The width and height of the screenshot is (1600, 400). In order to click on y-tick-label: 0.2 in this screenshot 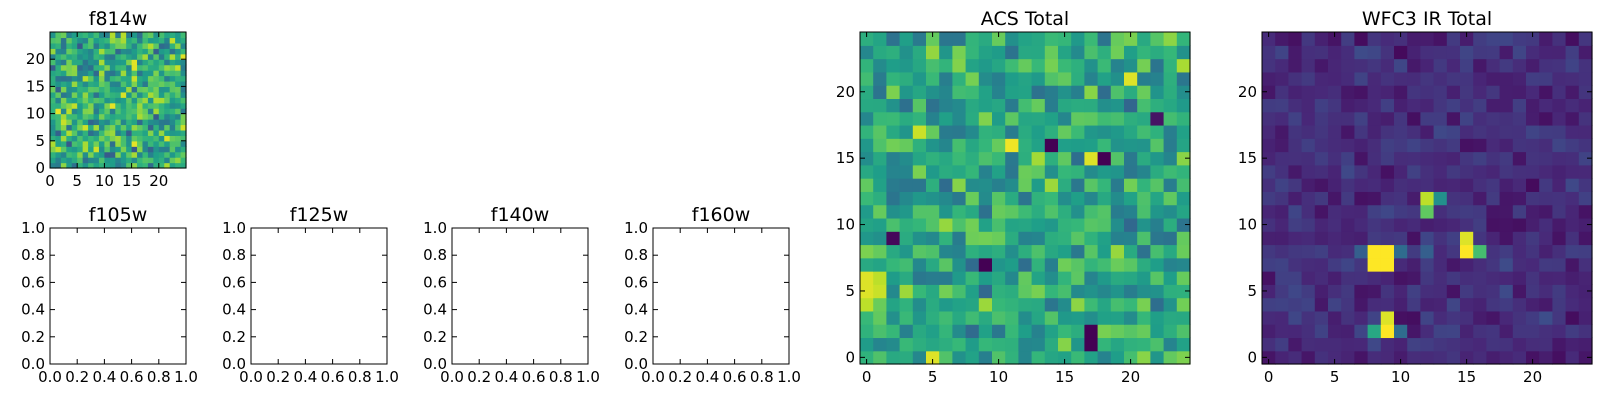, I will do `click(234, 337)`.